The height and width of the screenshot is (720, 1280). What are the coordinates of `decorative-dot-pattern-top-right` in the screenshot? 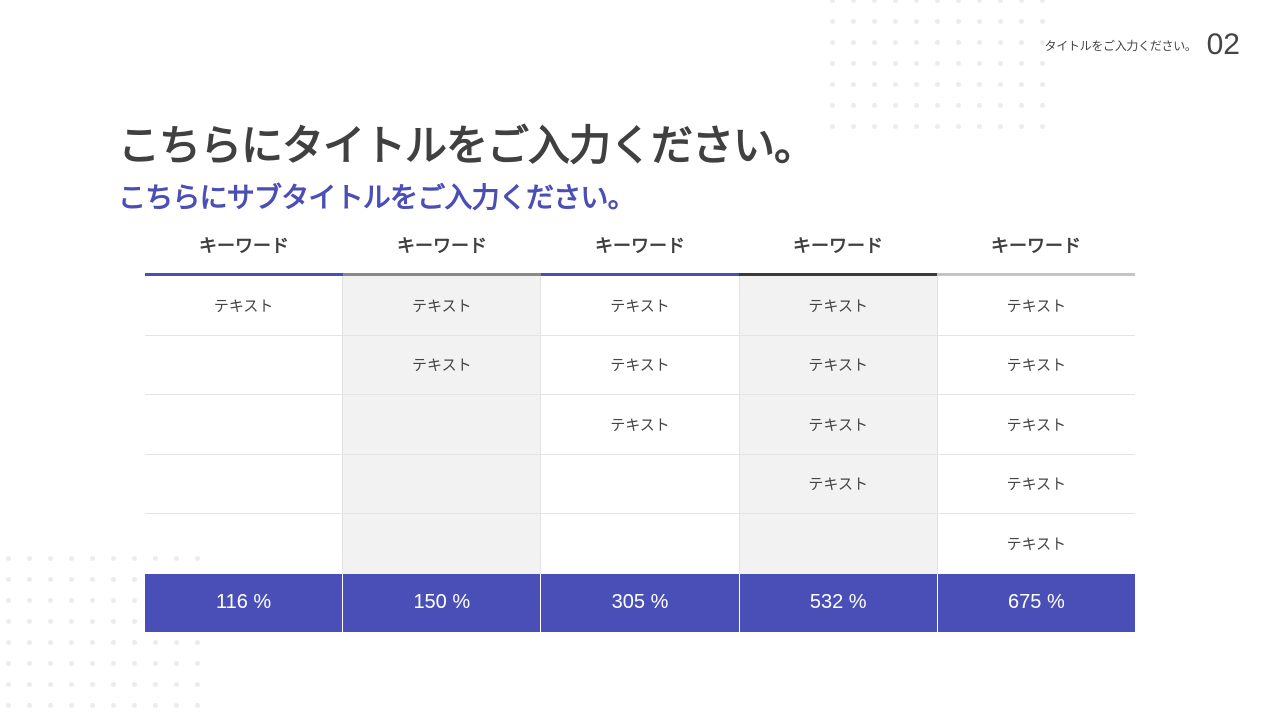 It's located at (937, 68).